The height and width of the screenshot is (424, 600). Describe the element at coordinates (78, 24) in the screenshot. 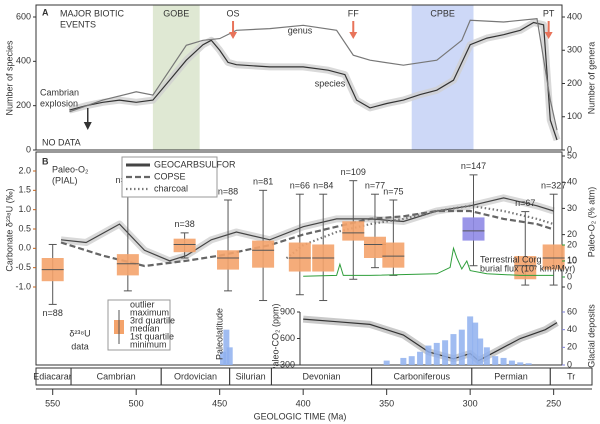

I see `annotation: EVENTS` at that location.